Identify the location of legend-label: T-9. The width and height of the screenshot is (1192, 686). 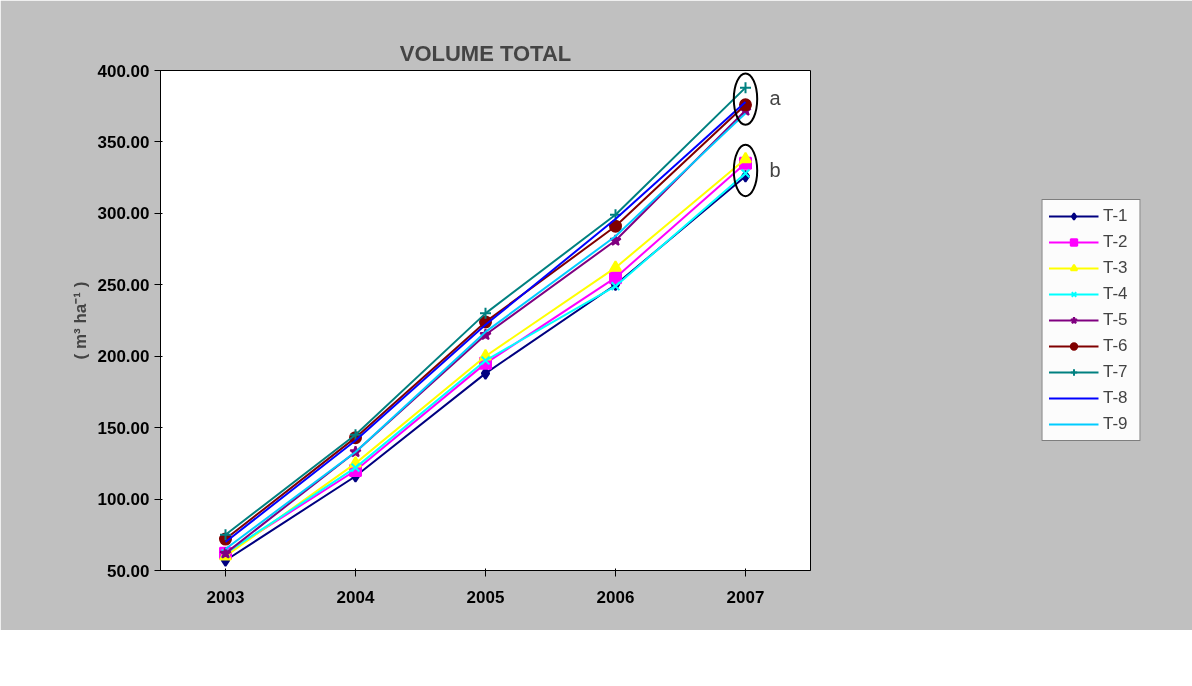
(1116, 424).